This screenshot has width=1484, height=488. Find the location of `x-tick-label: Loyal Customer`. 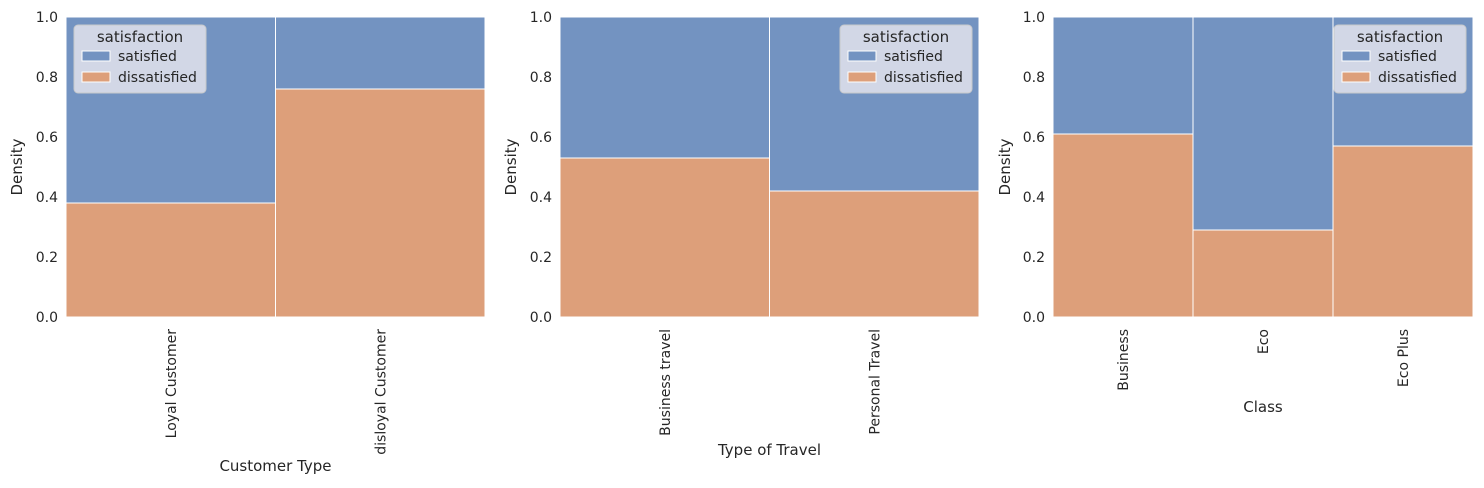

x-tick-label: Loyal Customer is located at coordinates (172, 384).